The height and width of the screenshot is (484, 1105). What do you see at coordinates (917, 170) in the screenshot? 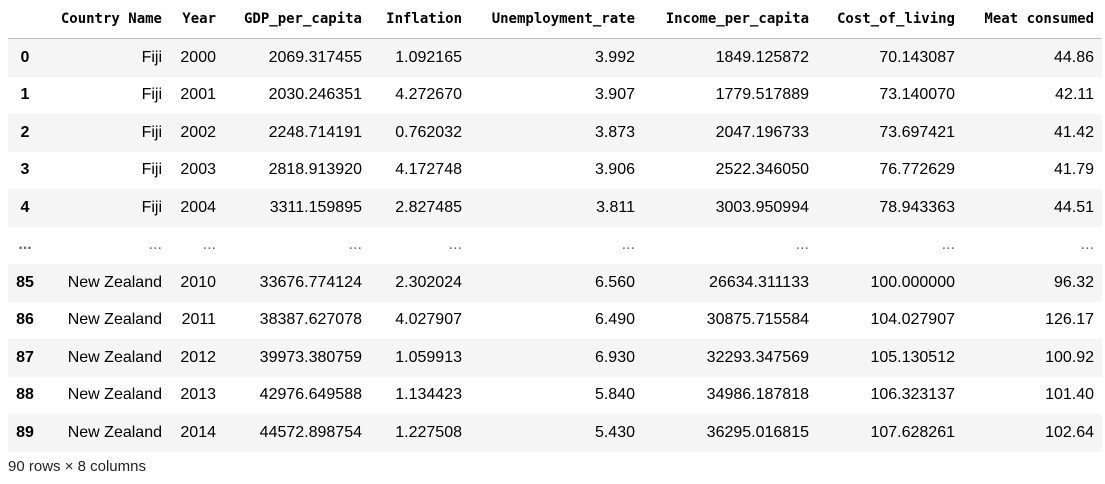
I see `cell-cost-of-living: 76.772629` at bounding box center [917, 170].